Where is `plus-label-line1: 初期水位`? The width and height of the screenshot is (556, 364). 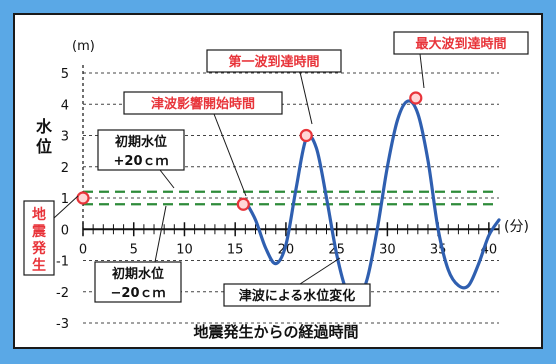 plus-label-line1: 初期水位 is located at coordinates (141, 142).